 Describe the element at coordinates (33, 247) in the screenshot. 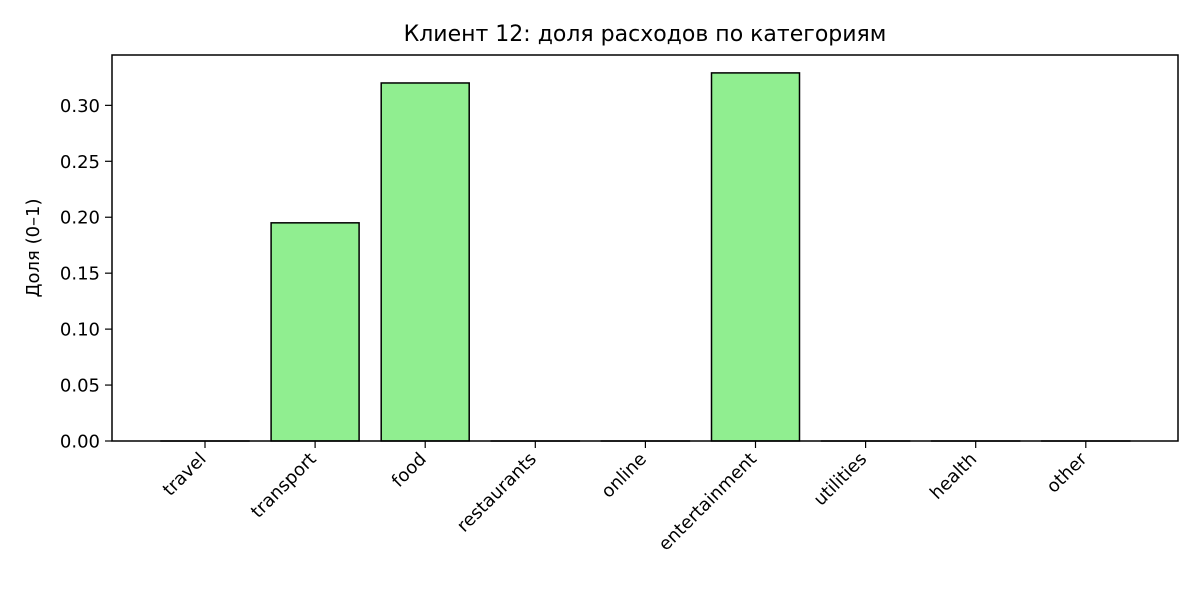

I see `y-axis-label: Доля (0–1)` at that location.